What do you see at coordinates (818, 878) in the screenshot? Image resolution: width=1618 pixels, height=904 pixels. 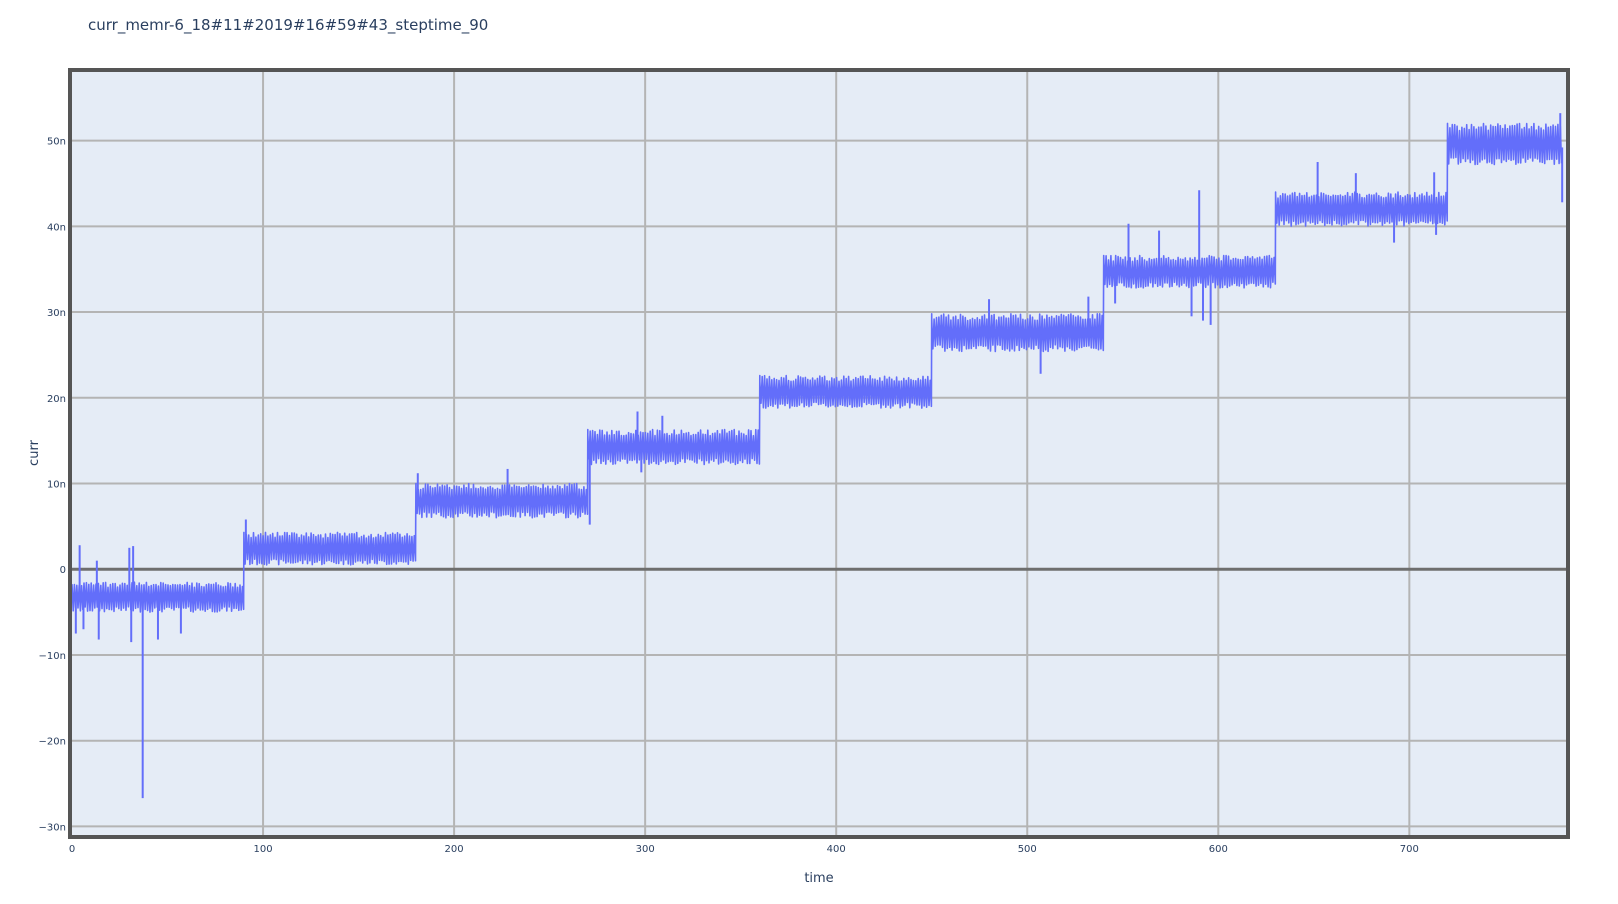 I see `x-axis-title: time` at bounding box center [818, 878].